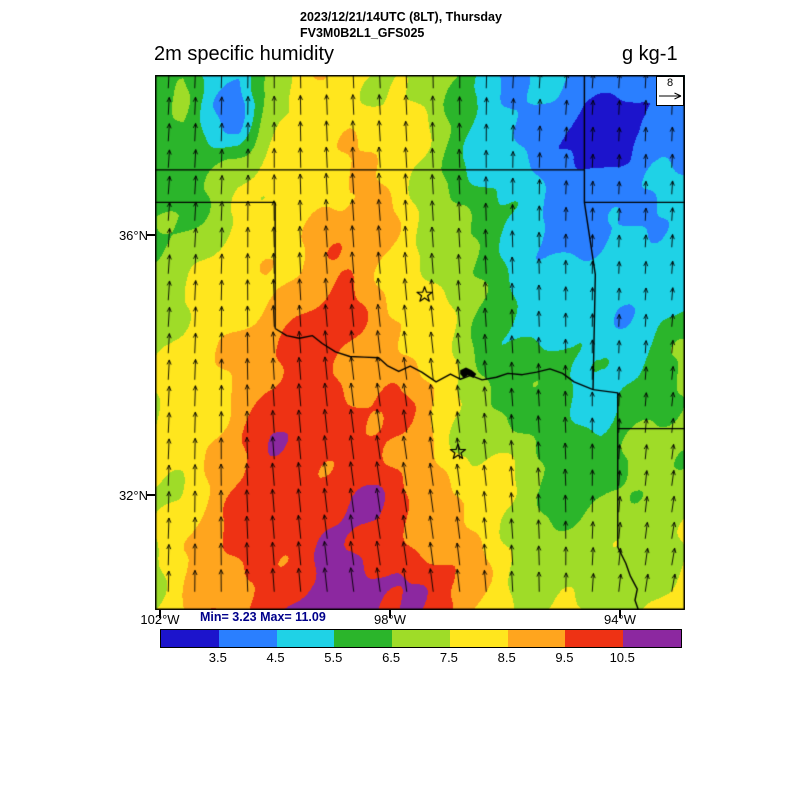  I want to click on lon-tick-mark-98w, so click(390, 614).